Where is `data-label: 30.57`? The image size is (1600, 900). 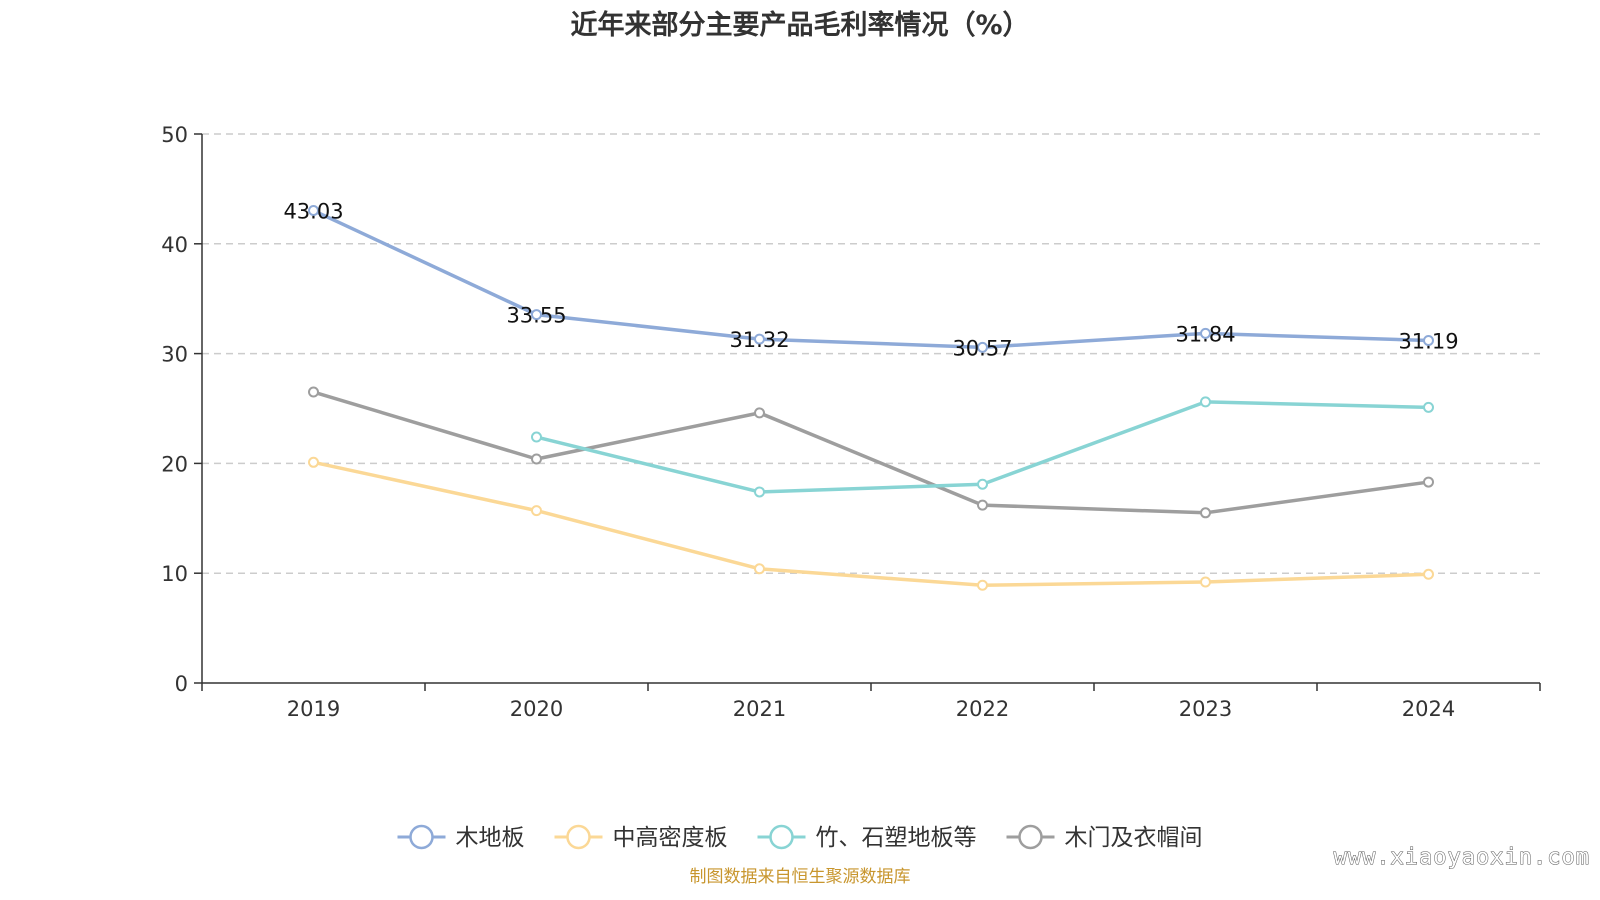 data-label: 30.57 is located at coordinates (982, 348).